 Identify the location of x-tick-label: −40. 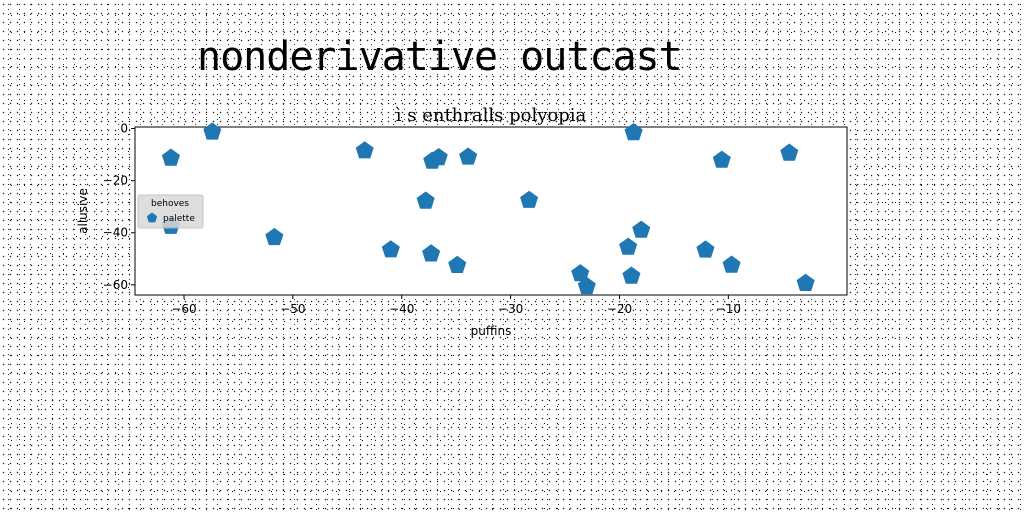
(401, 309).